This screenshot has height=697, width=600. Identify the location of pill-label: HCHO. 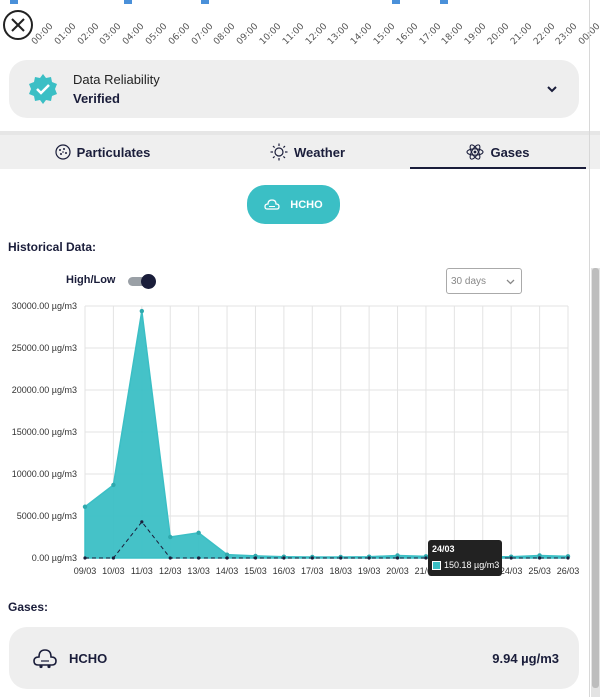
(306, 204).